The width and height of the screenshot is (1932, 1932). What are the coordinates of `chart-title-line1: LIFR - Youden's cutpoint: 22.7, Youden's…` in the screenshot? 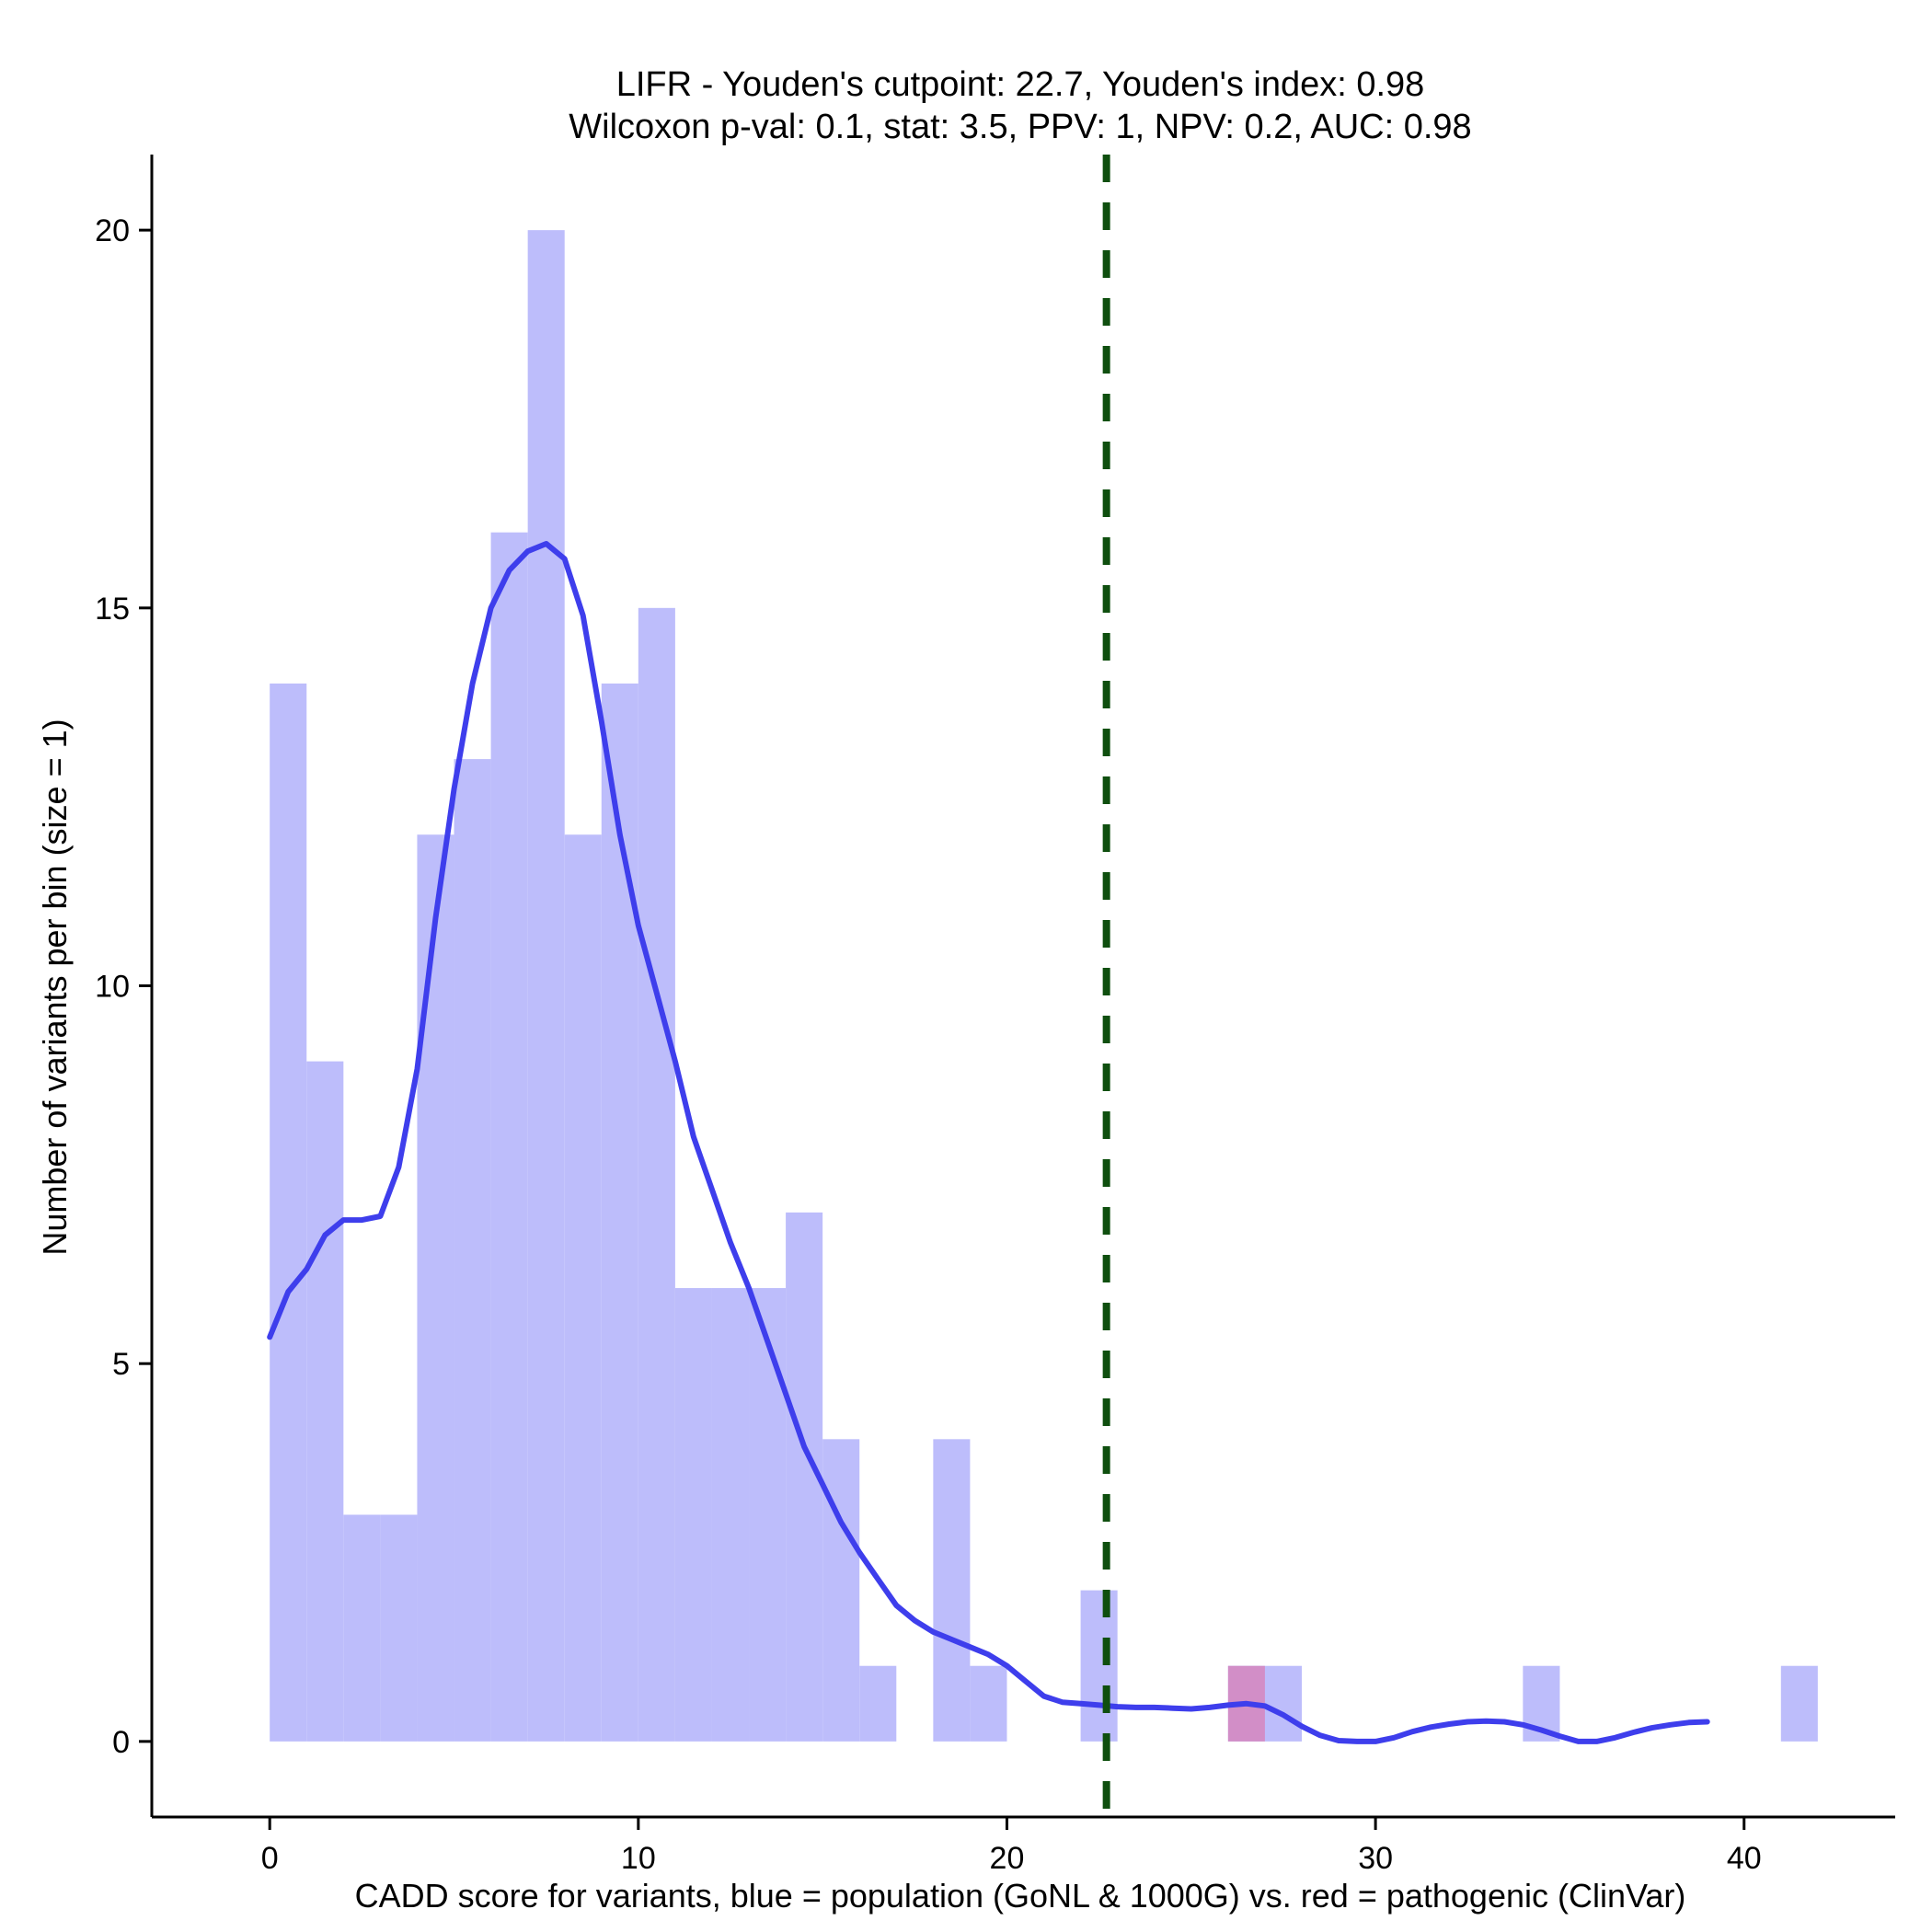 It's located at (1020, 84).